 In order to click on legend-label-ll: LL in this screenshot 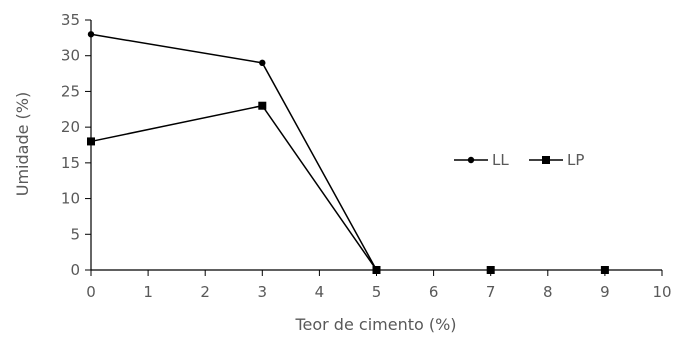, I will do `click(500, 160)`.